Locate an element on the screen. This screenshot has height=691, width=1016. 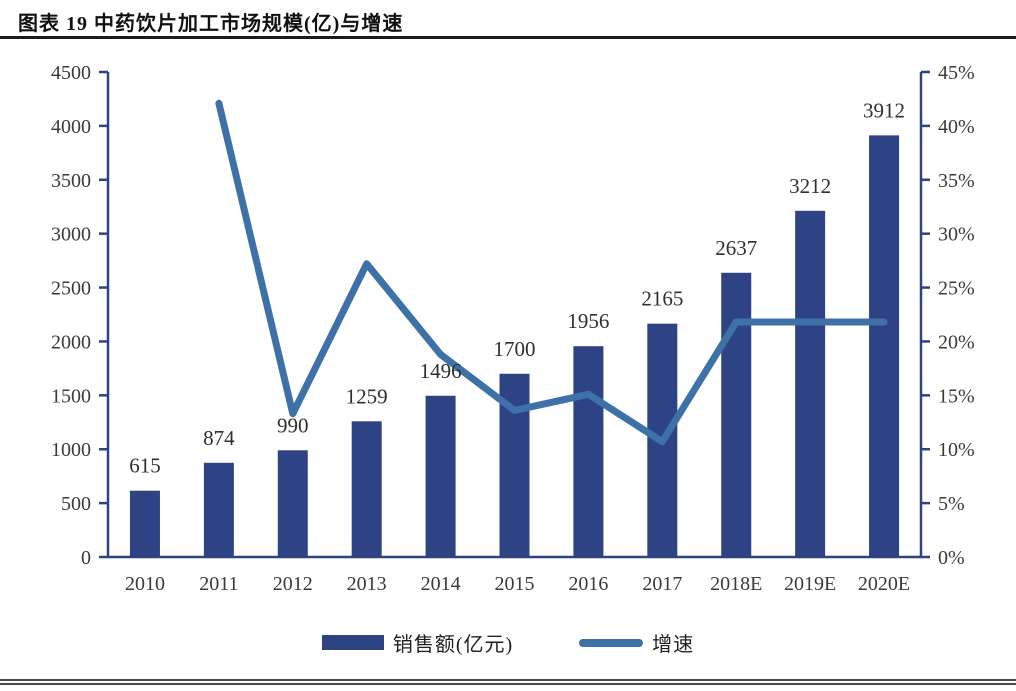
right-axis-tick-label: 35% is located at coordinates (956, 181).